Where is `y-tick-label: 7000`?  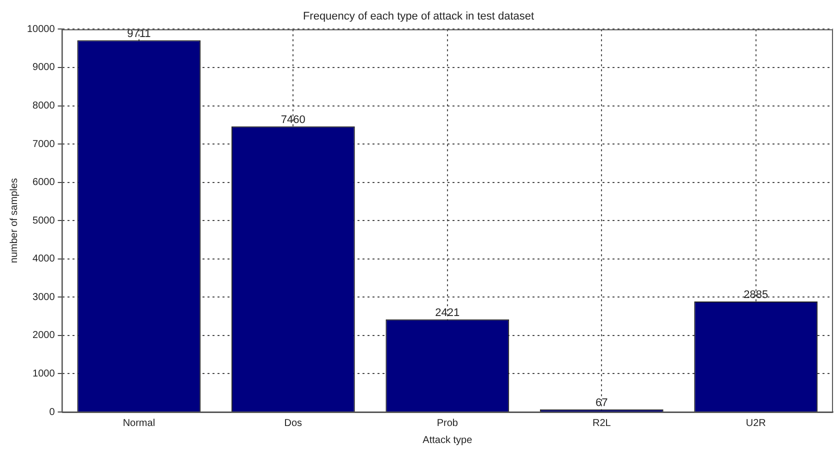 y-tick-label: 7000 is located at coordinates (44, 144).